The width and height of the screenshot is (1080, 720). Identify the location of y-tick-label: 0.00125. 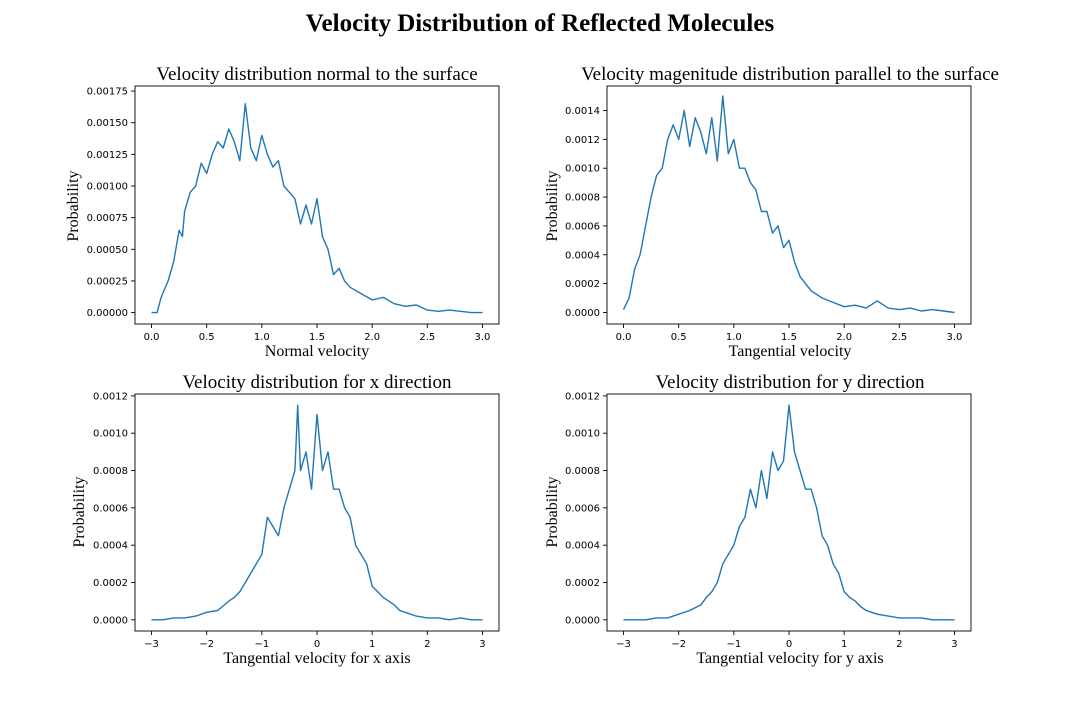
(107, 155).